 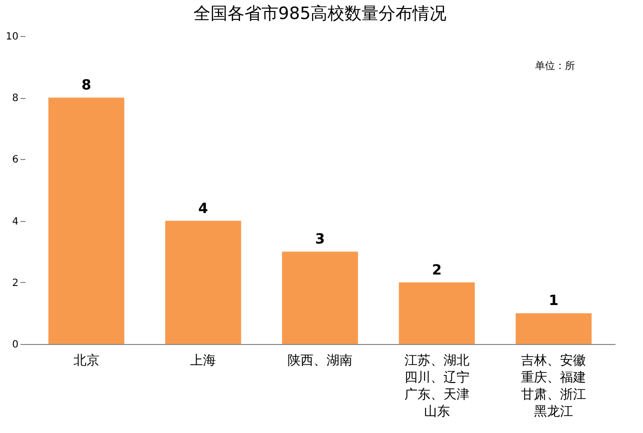 What do you see at coordinates (203, 361) in the screenshot?
I see `x-tick-label: 上海` at bounding box center [203, 361].